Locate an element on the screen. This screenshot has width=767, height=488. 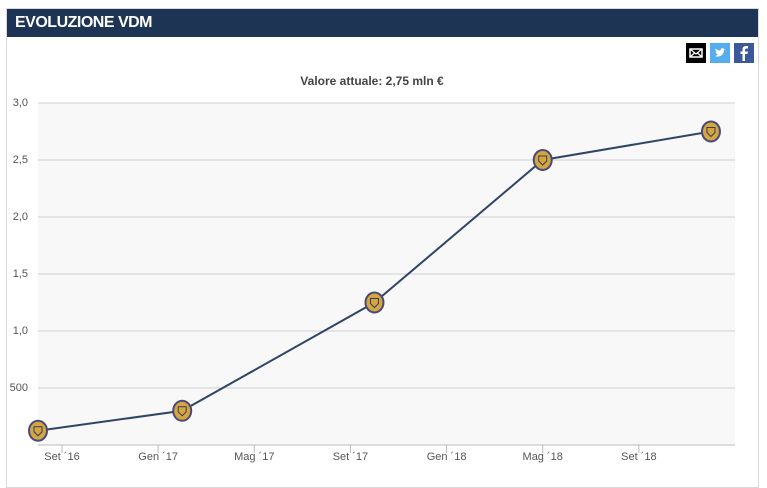
email-icon is located at coordinates (696, 53).